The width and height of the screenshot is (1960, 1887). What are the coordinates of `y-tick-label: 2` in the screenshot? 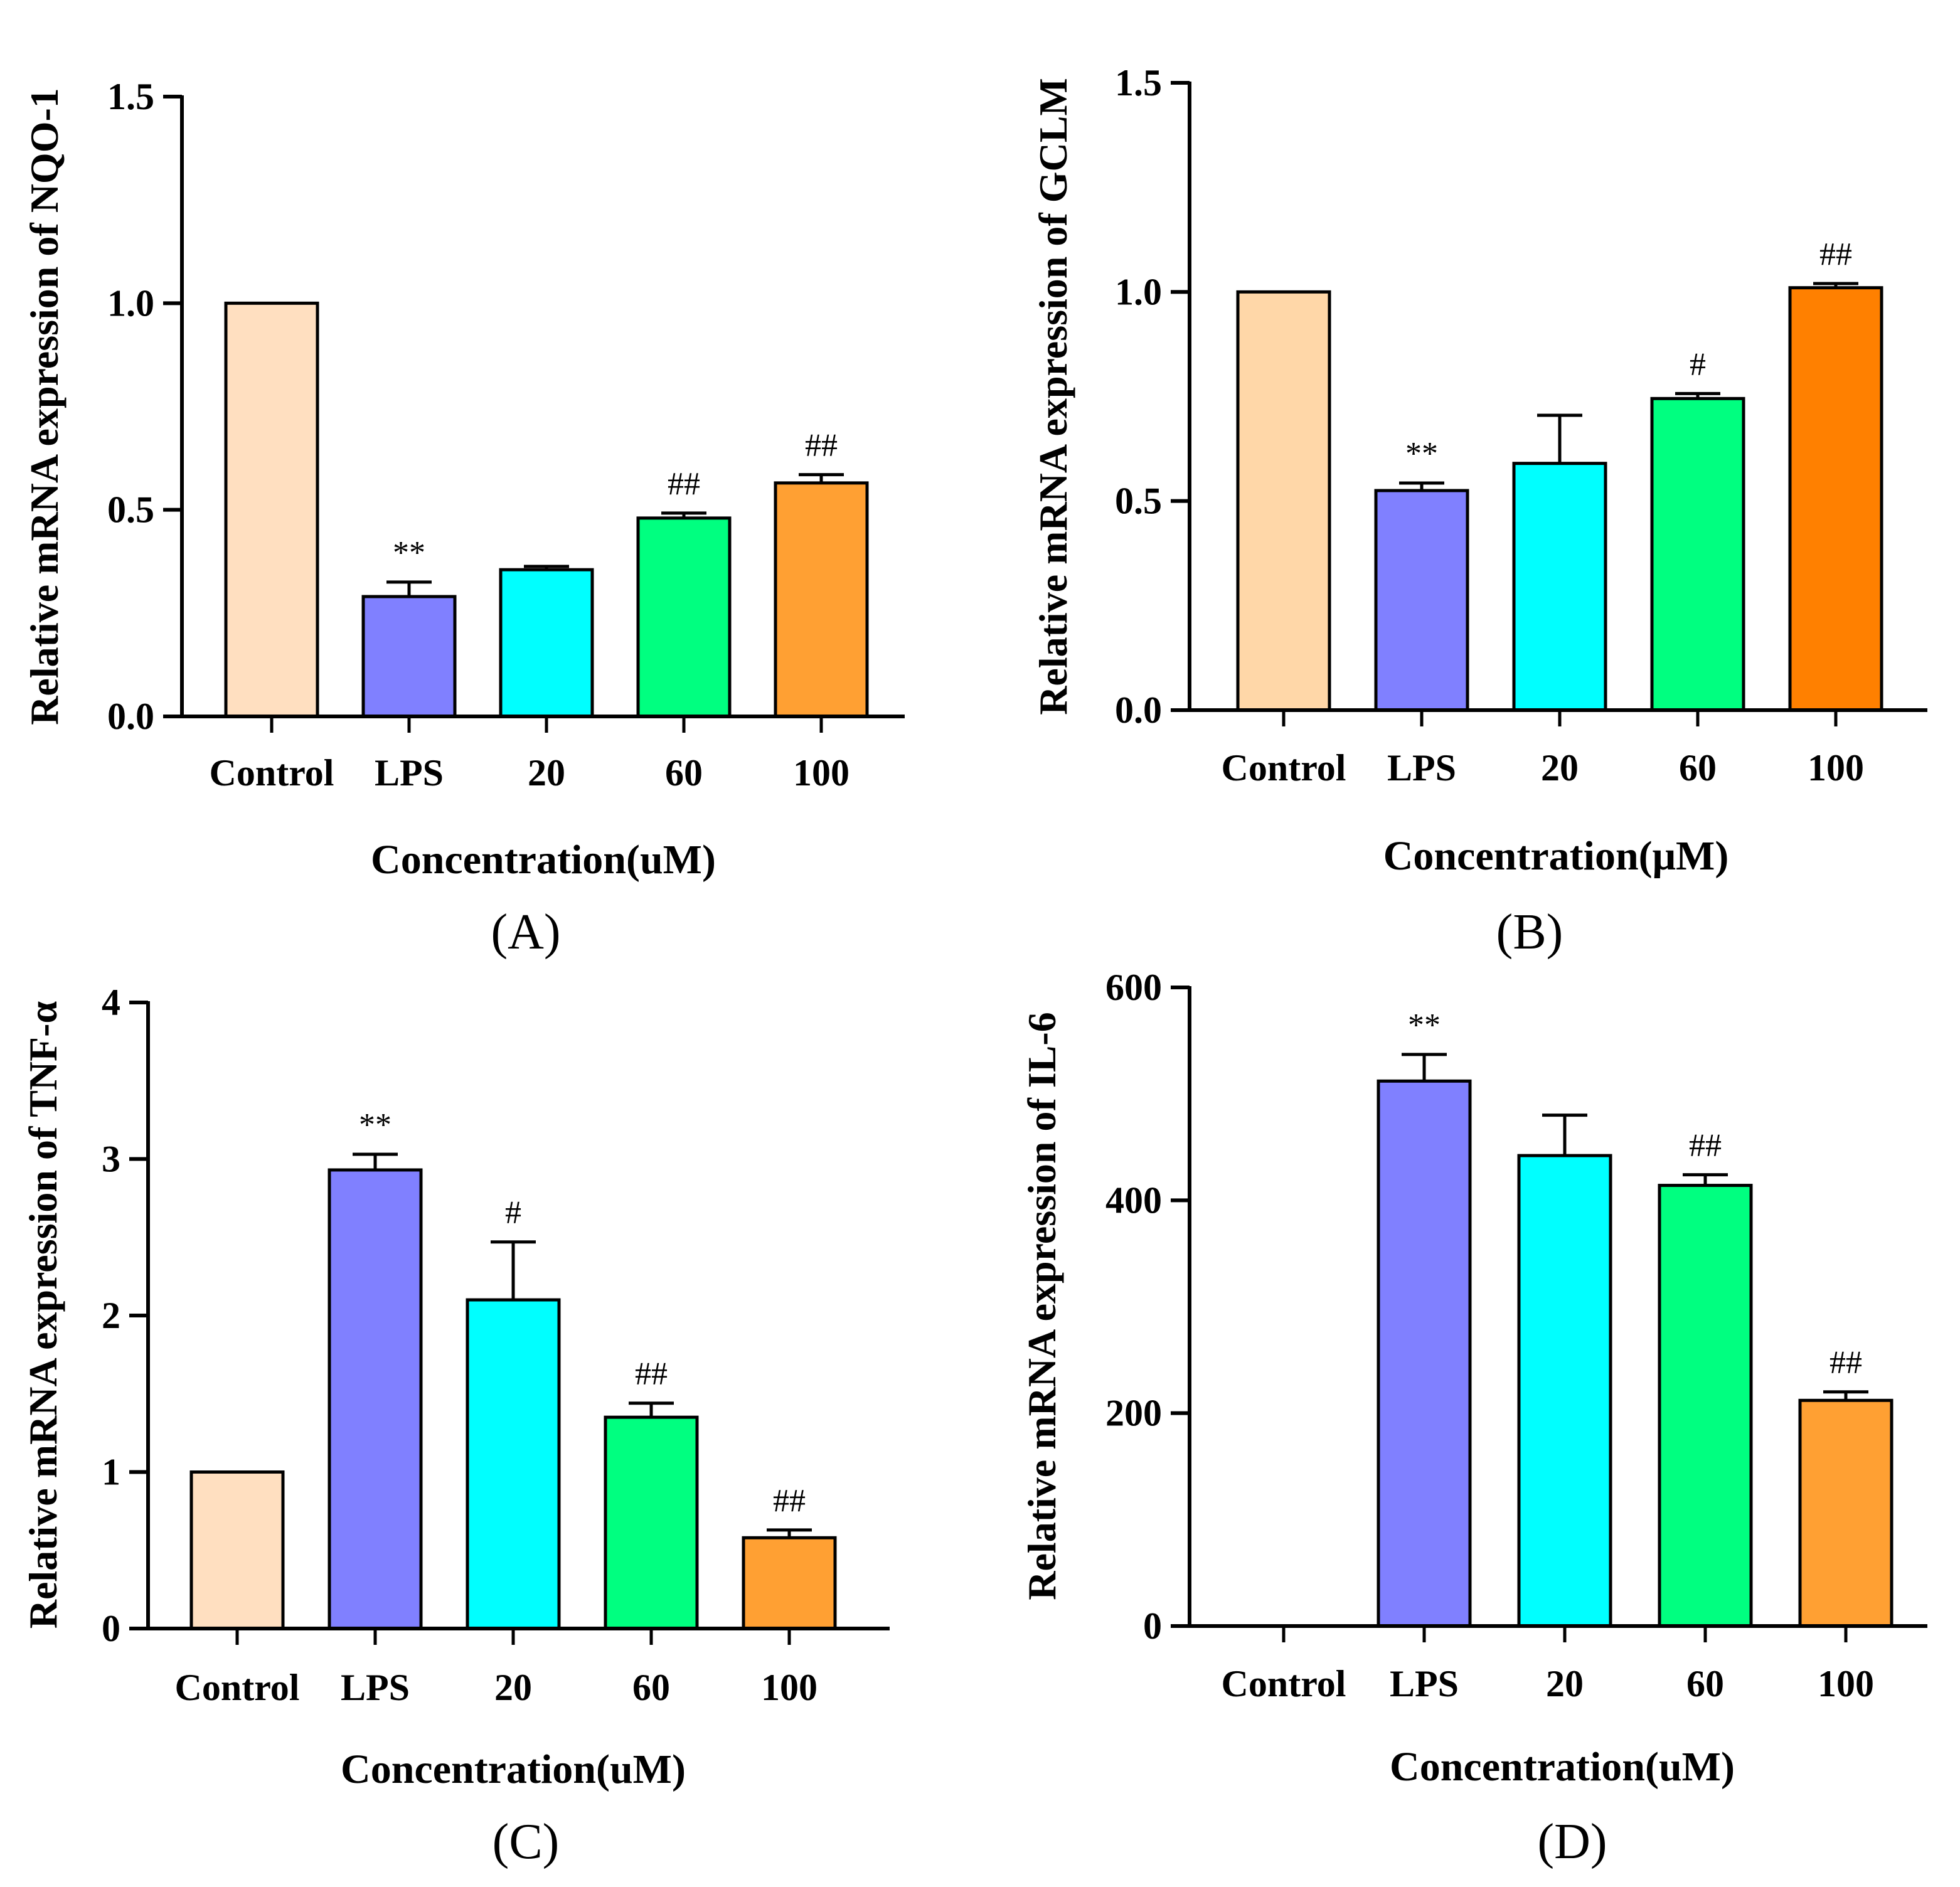 It's located at (111, 1315).